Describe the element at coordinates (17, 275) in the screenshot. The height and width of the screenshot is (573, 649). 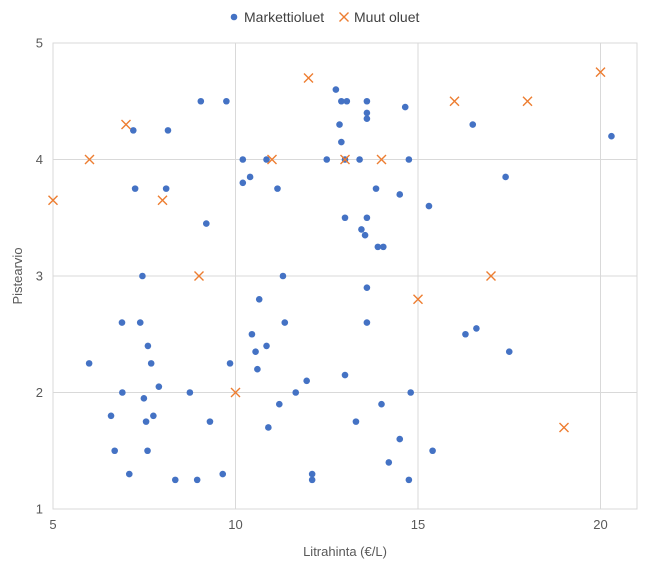
I see `y-axis-label: Pistearvio` at that location.